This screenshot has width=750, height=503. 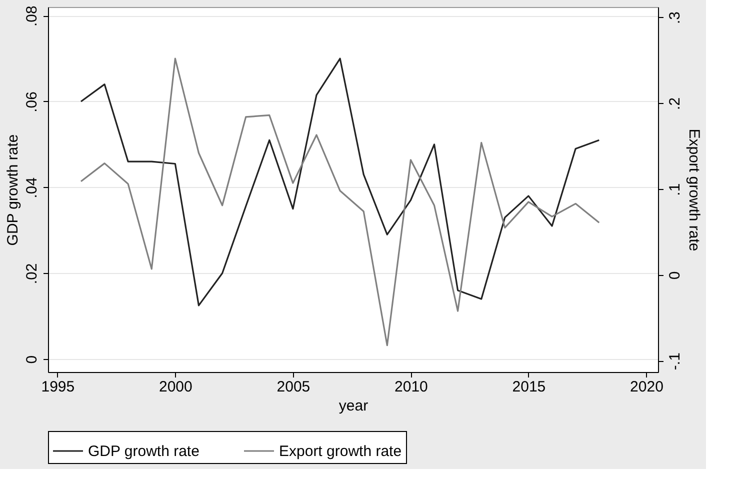 What do you see at coordinates (529, 387) in the screenshot?
I see `x-tick-label: 2015` at bounding box center [529, 387].